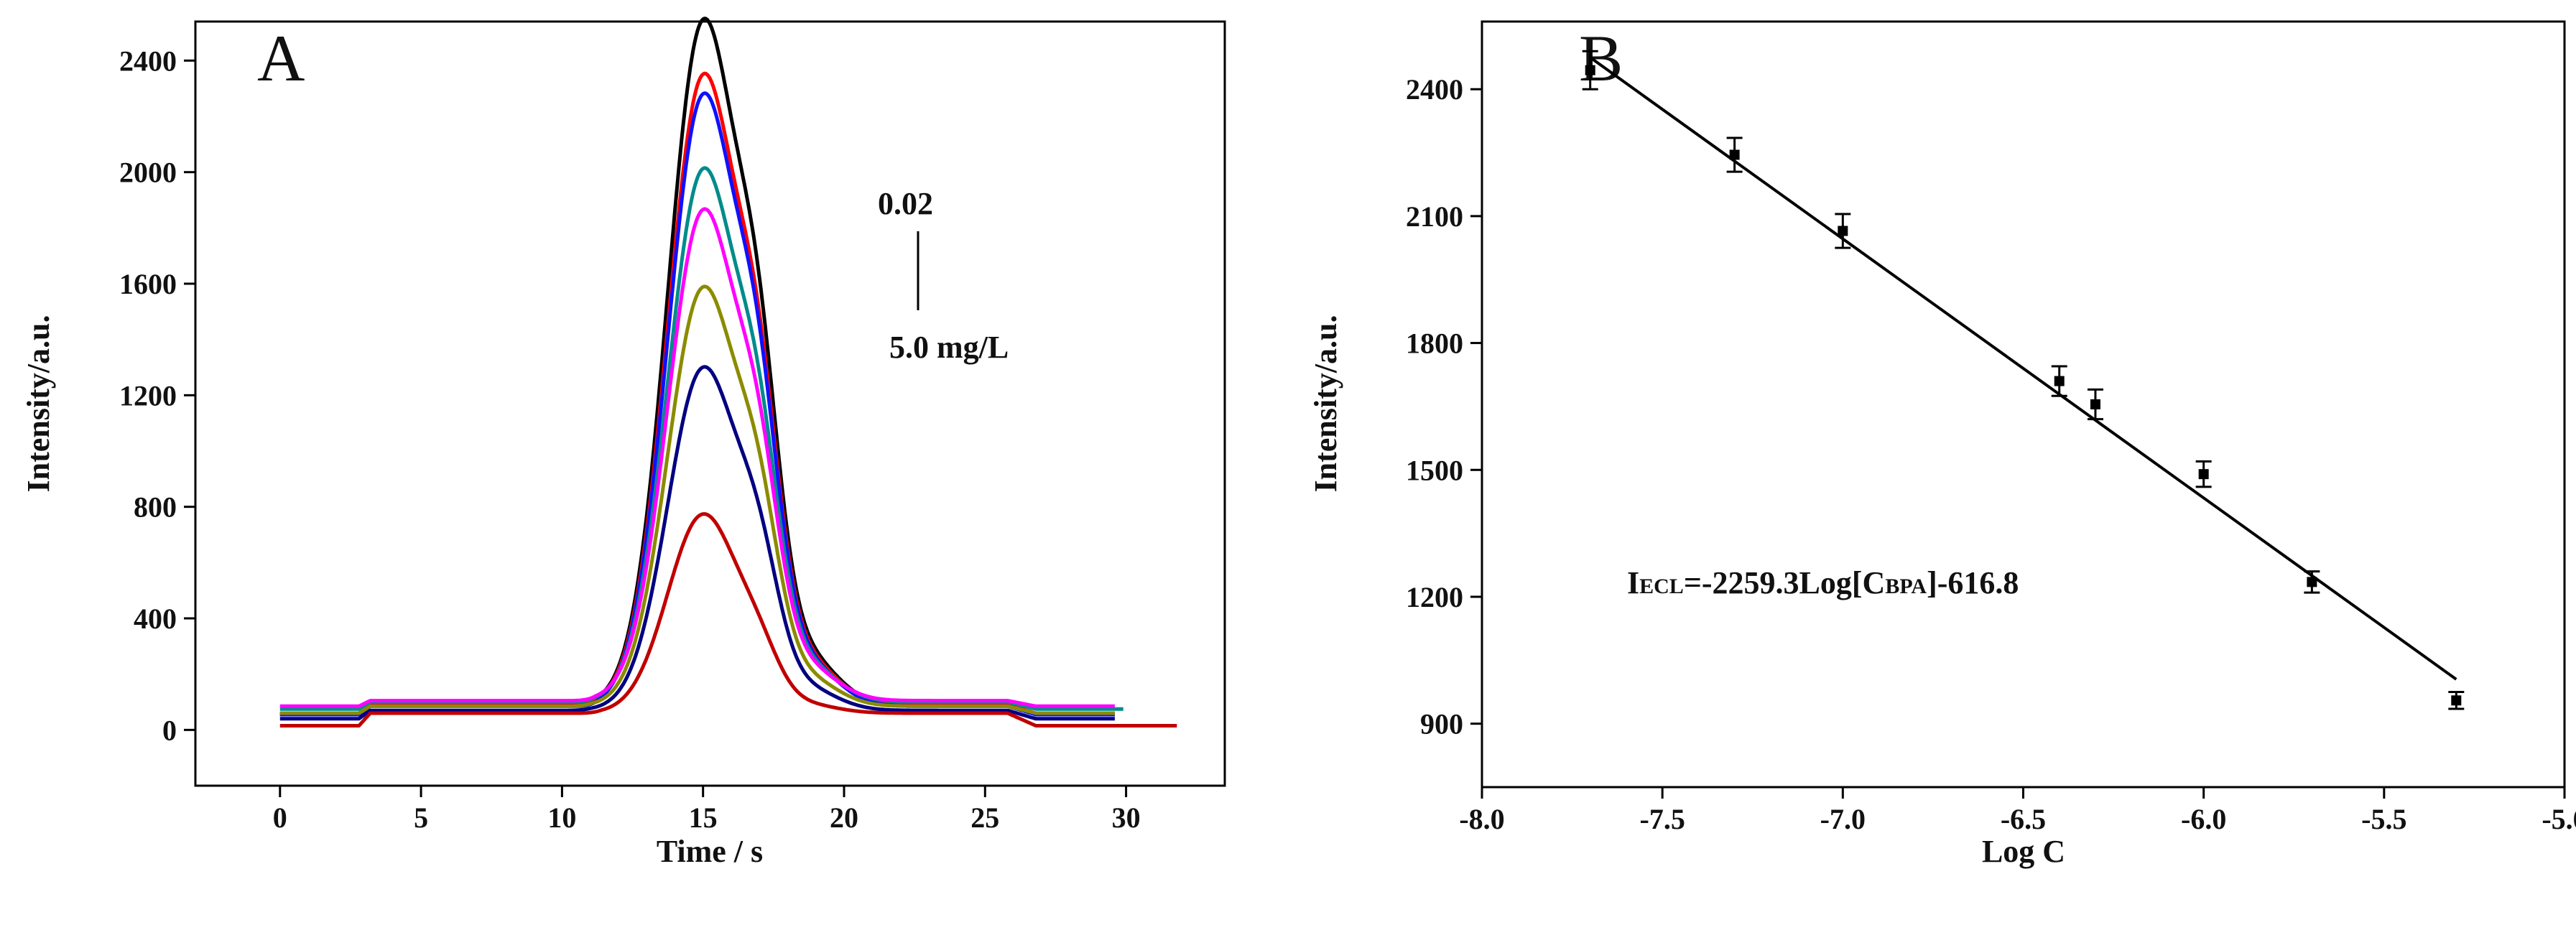 The width and height of the screenshot is (2576, 948). I want to click on panel-b-y-axis-title: Intensity/a.u., so click(1325, 404).